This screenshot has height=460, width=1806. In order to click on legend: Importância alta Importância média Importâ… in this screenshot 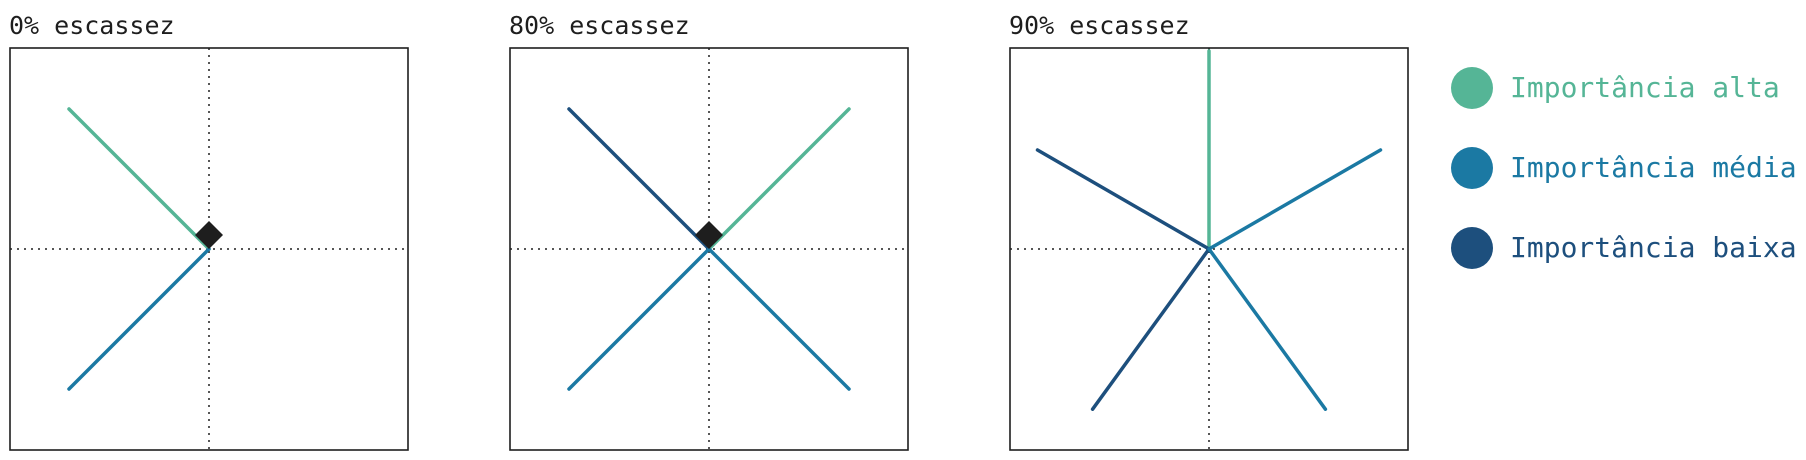, I will do `click(1624, 168)`.